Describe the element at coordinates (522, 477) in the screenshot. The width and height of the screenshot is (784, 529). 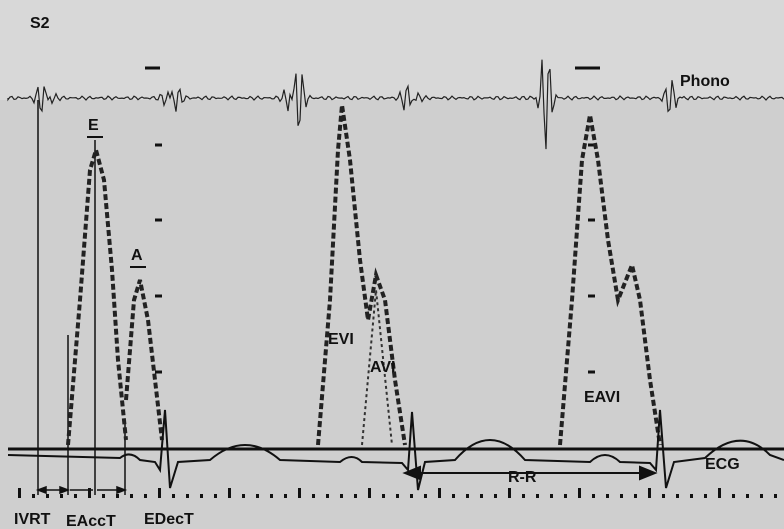
I see `label-rr: R-R` at that location.